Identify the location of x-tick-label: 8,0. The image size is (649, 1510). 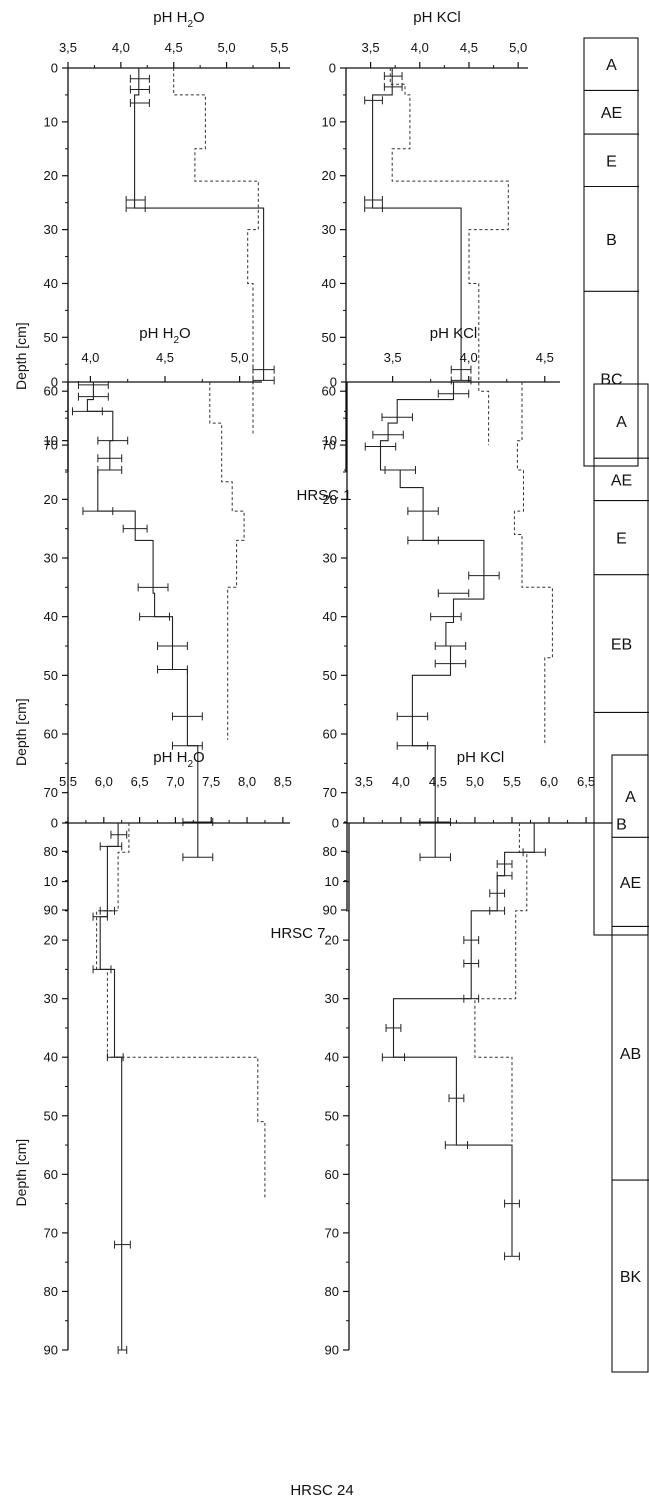
(247, 781).